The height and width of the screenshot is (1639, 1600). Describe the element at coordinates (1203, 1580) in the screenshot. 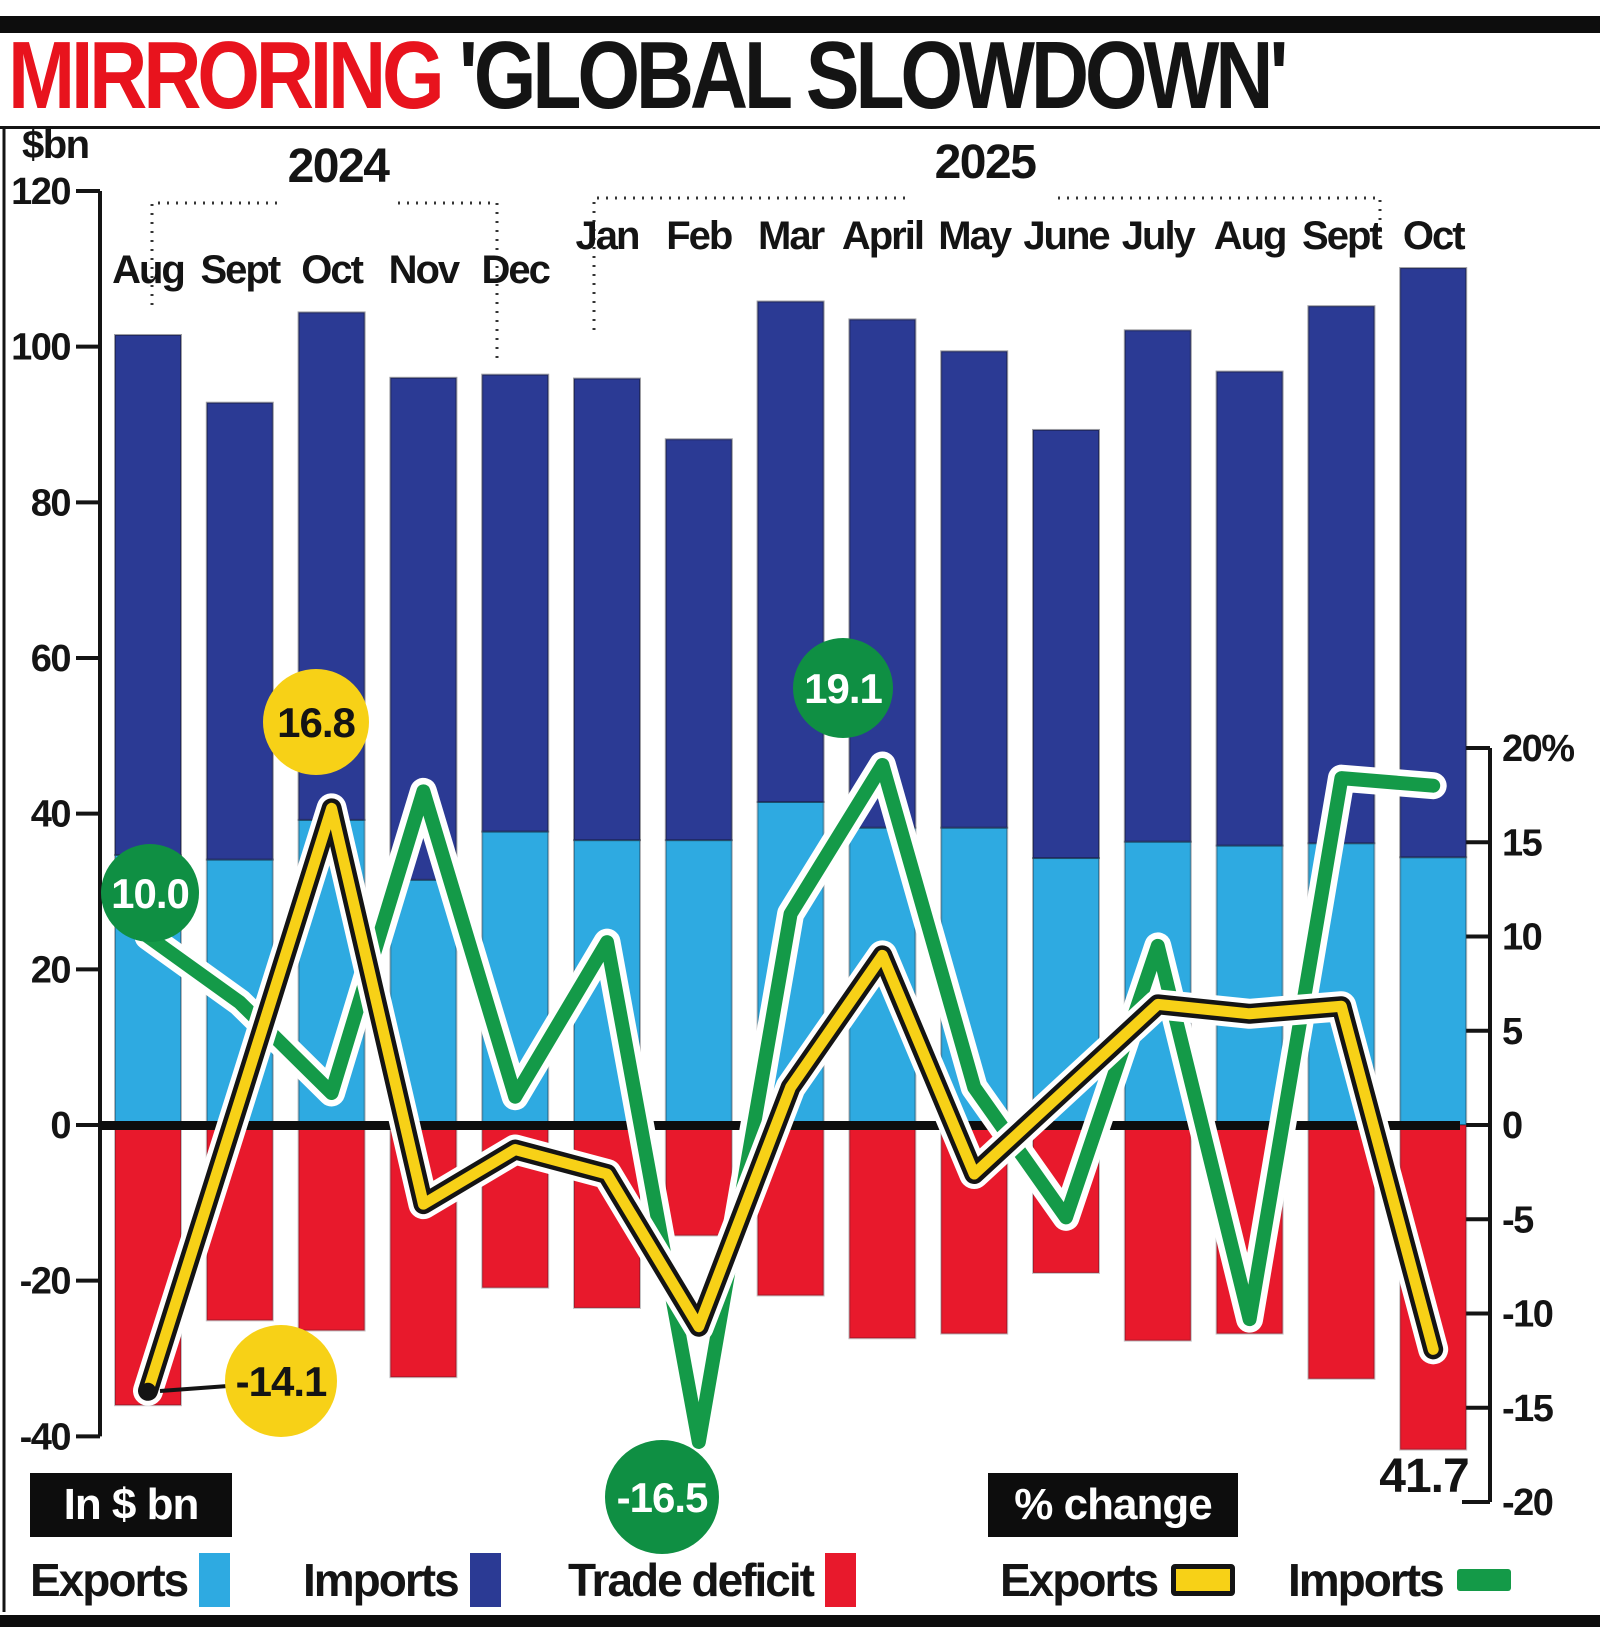

I see `exports-line-swatch` at that location.